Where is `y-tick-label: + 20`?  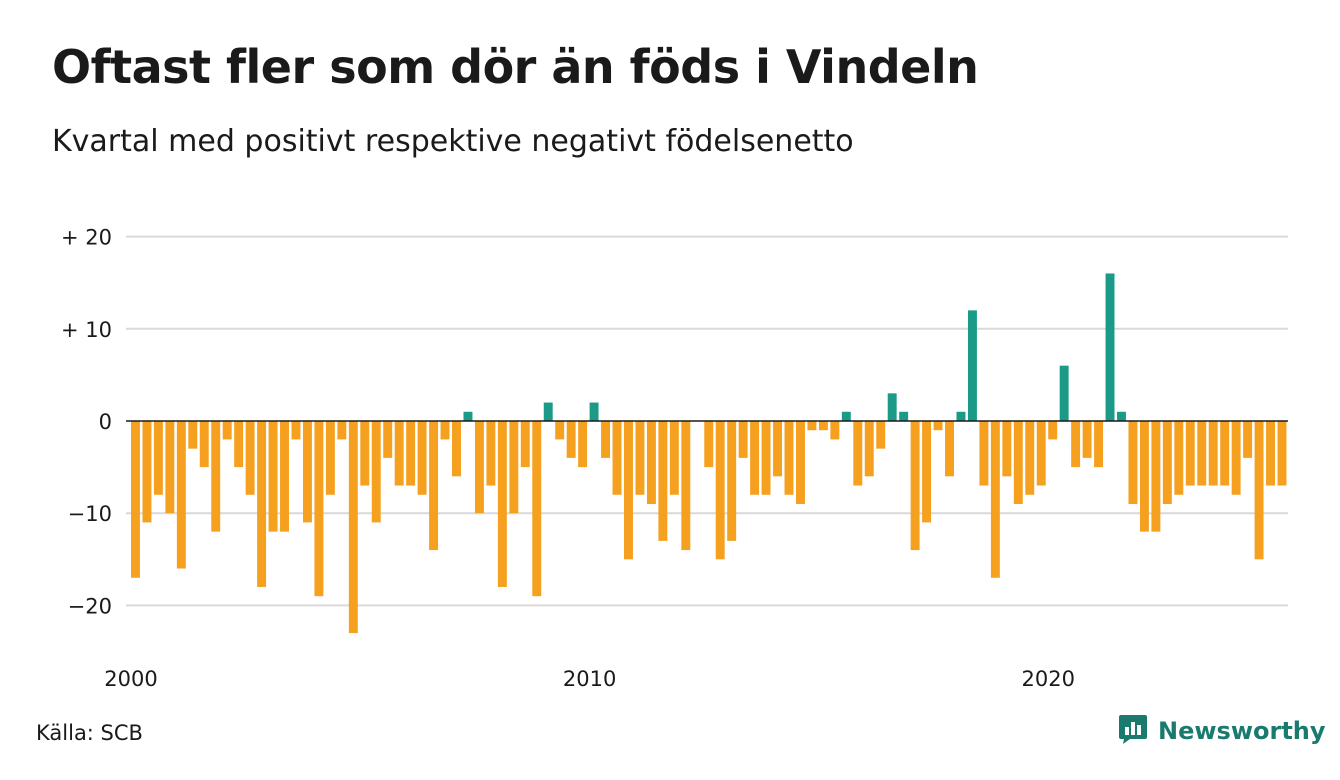
y-tick-label: + 20 is located at coordinates (86, 238).